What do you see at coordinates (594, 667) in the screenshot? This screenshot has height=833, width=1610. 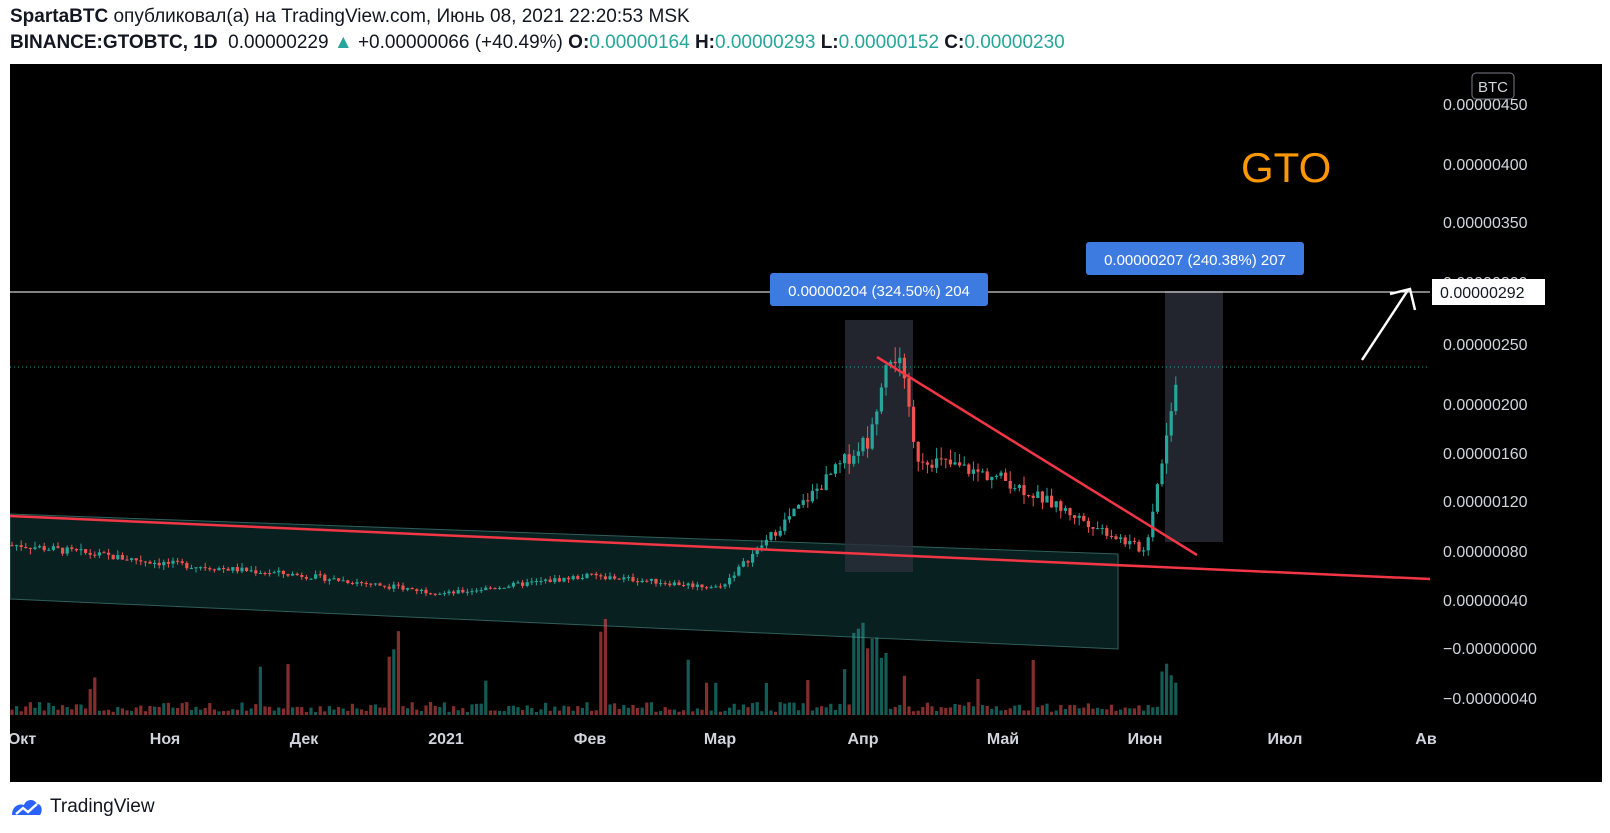 I see `volume-bars` at bounding box center [594, 667].